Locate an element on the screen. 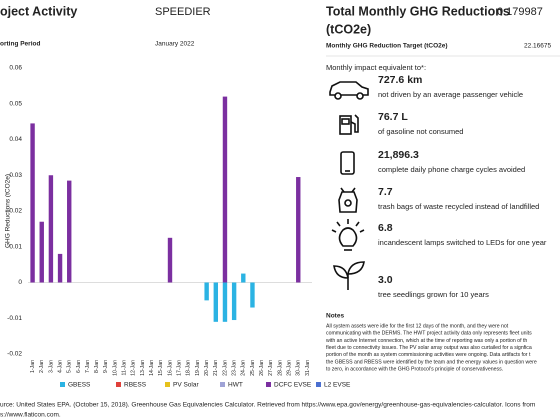  y-tick-label: 0.05 is located at coordinates (15, 103).